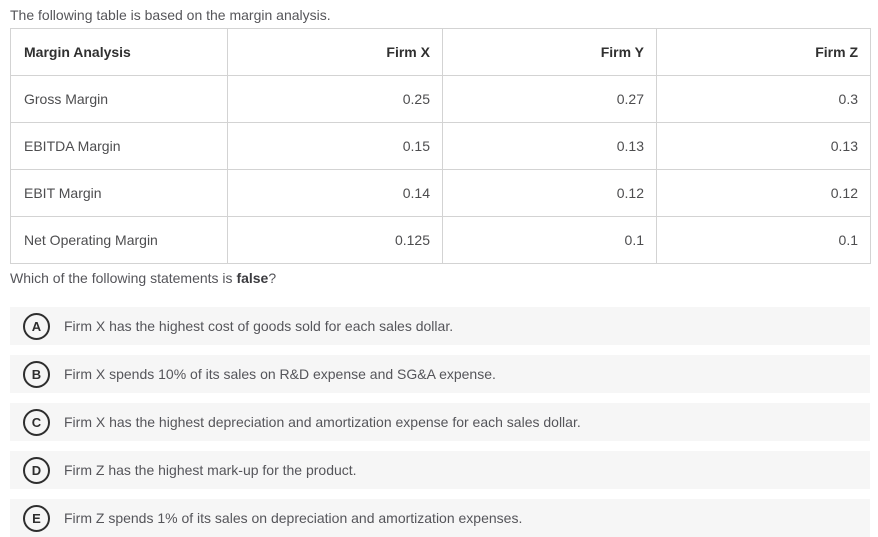 The image size is (878, 537). I want to click on cell-value: 0.27, so click(549, 99).